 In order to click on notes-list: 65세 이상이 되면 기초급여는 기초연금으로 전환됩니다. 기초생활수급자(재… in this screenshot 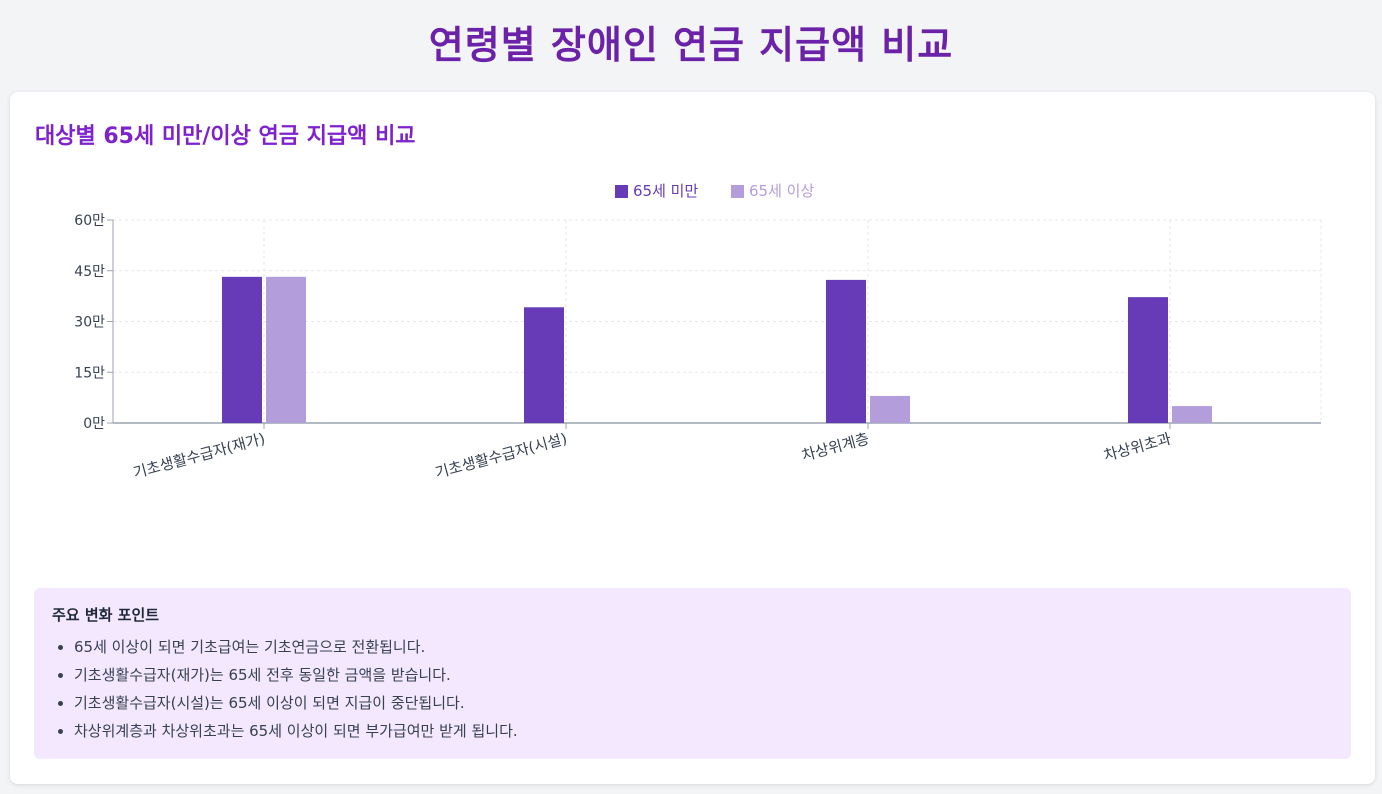, I will do `click(692, 689)`.